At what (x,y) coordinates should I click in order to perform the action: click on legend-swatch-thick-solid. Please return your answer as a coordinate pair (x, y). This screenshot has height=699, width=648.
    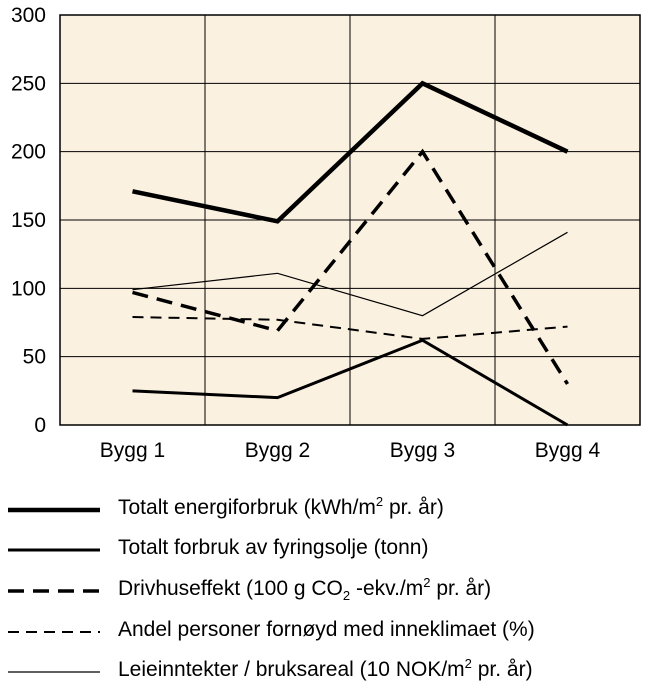
    Looking at the image, I should click on (54, 510).